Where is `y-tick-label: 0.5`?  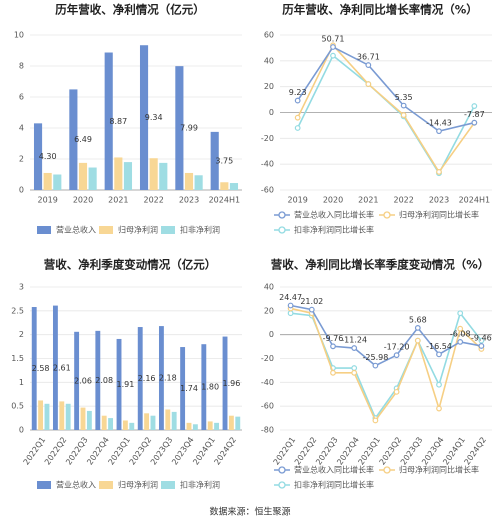 y-tick-label: 0.5 is located at coordinates (17, 406).